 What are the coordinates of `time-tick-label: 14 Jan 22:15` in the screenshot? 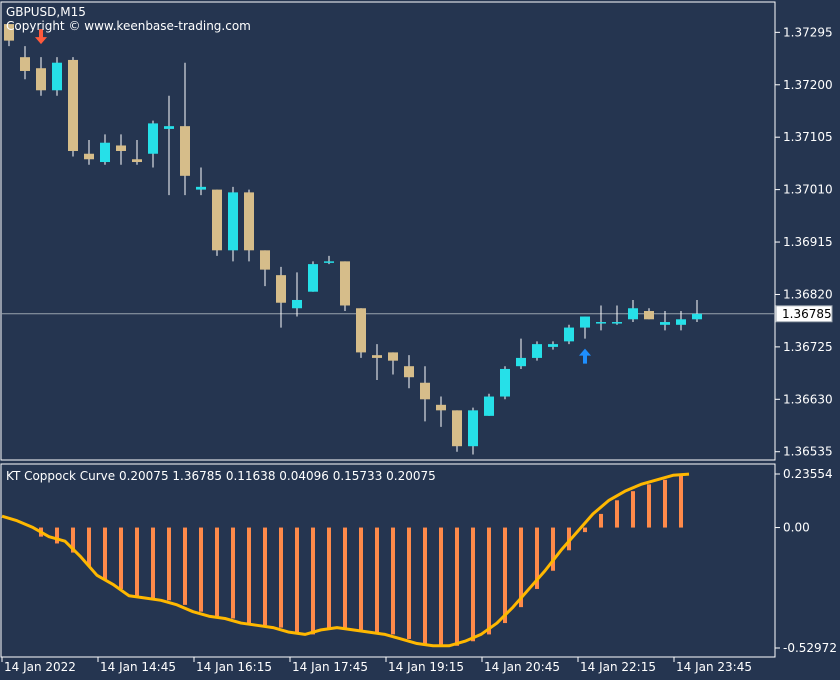 It's located at (618, 667).